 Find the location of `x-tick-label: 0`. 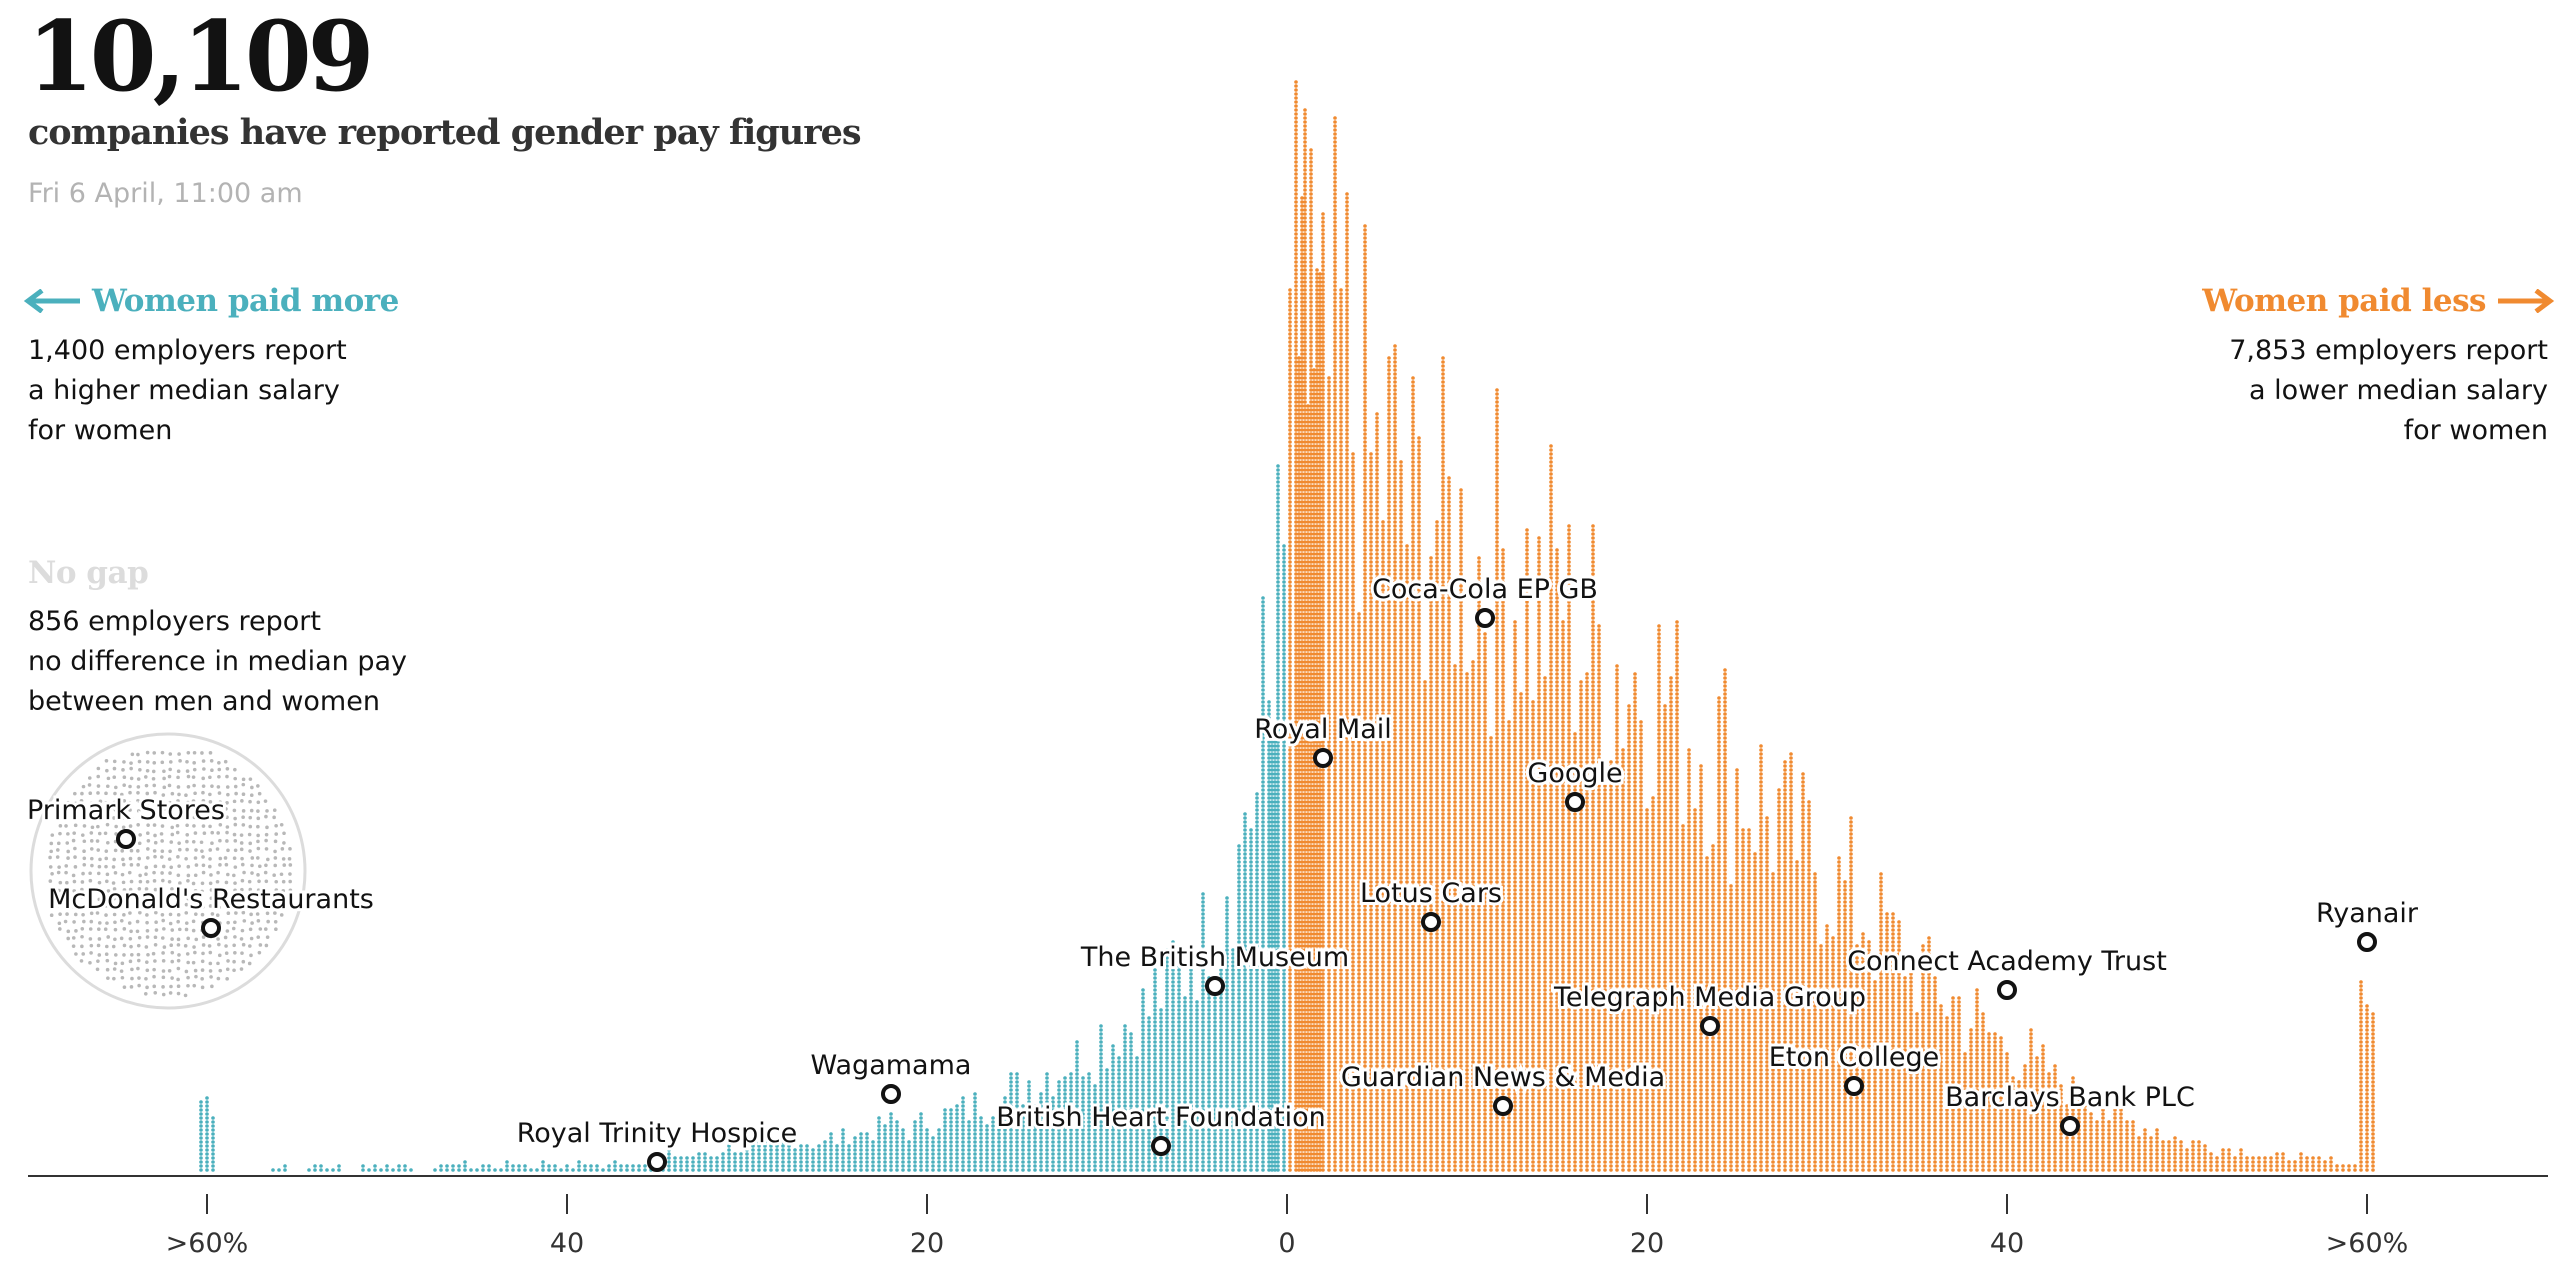

x-tick-label: 0 is located at coordinates (1286, 1243).